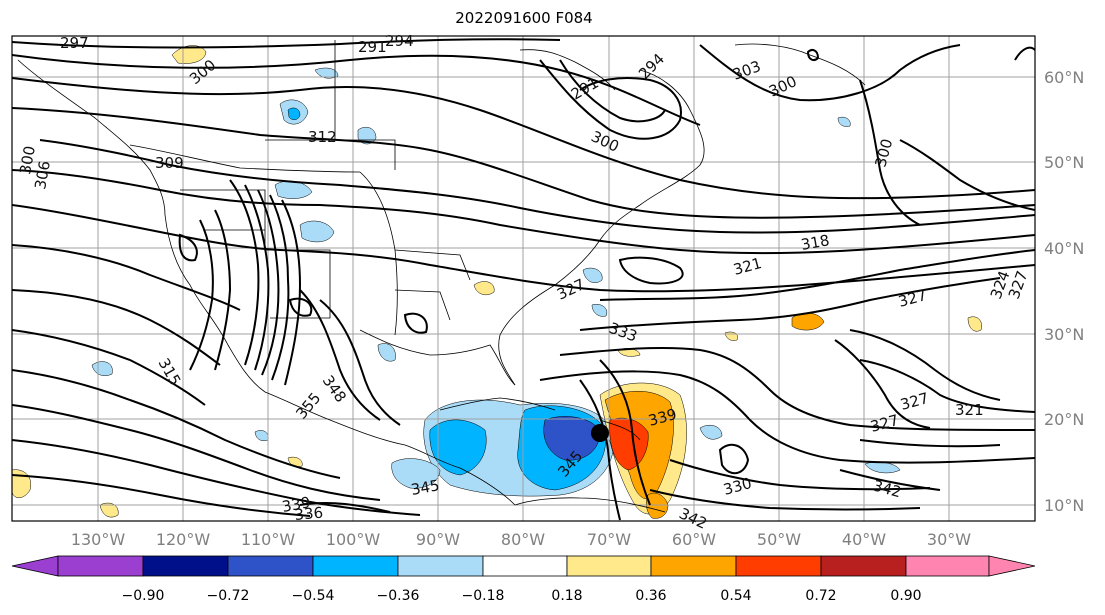 The height and width of the screenshot is (615, 1105). Describe the element at coordinates (27, 159) in the screenshot. I see `contour-label: 300` at that location.